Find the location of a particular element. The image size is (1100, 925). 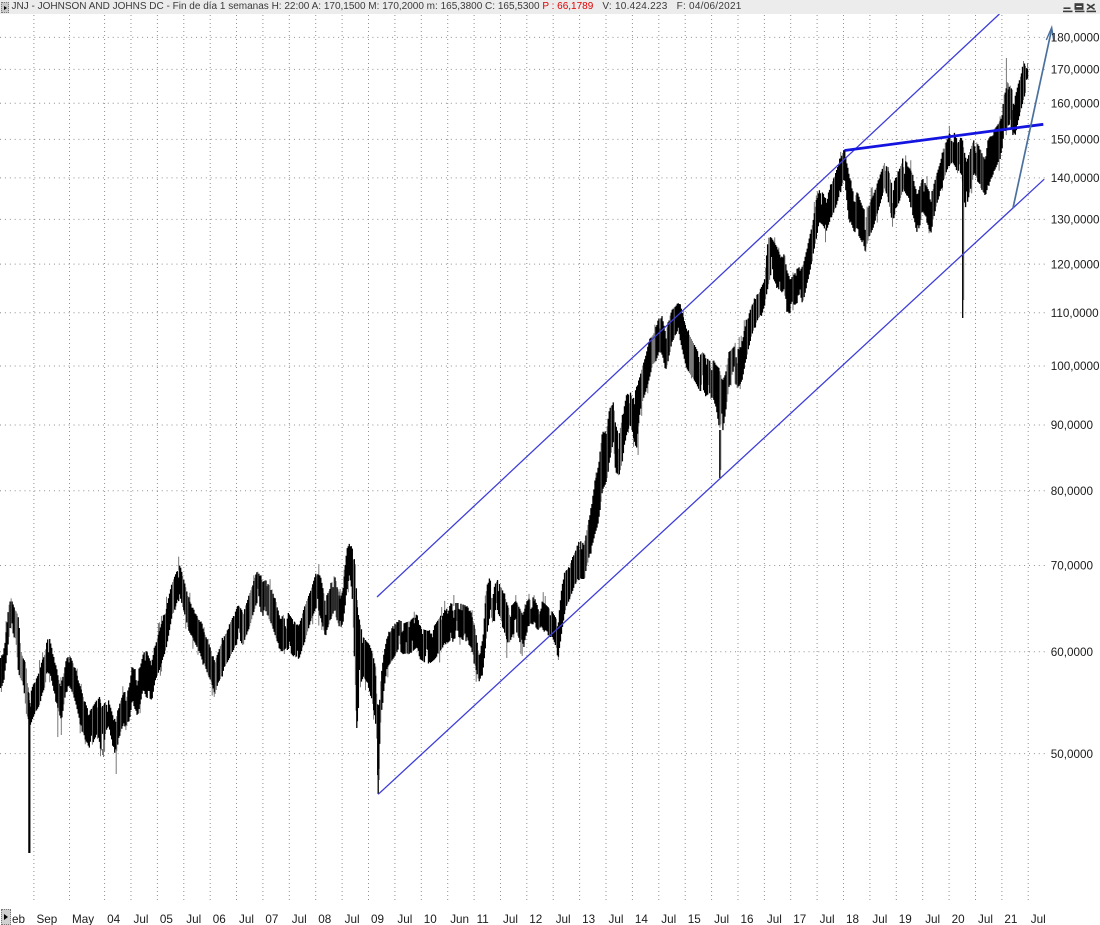

svg-text: 140,0000 is located at coordinates (1075, 178).